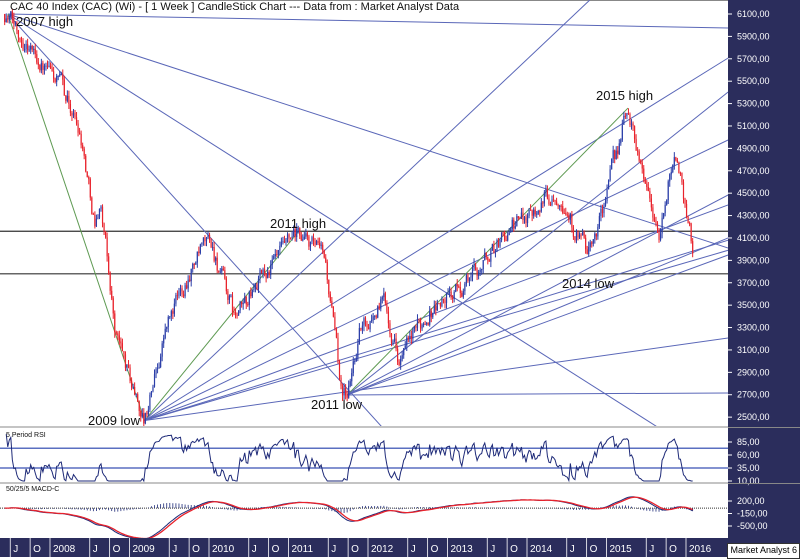 The height and width of the screenshot is (559, 800). What do you see at coordinates (748, 481) in the screenshot?
I see `rsi-tick-label: 10,00` at bounding box center [748, 481].